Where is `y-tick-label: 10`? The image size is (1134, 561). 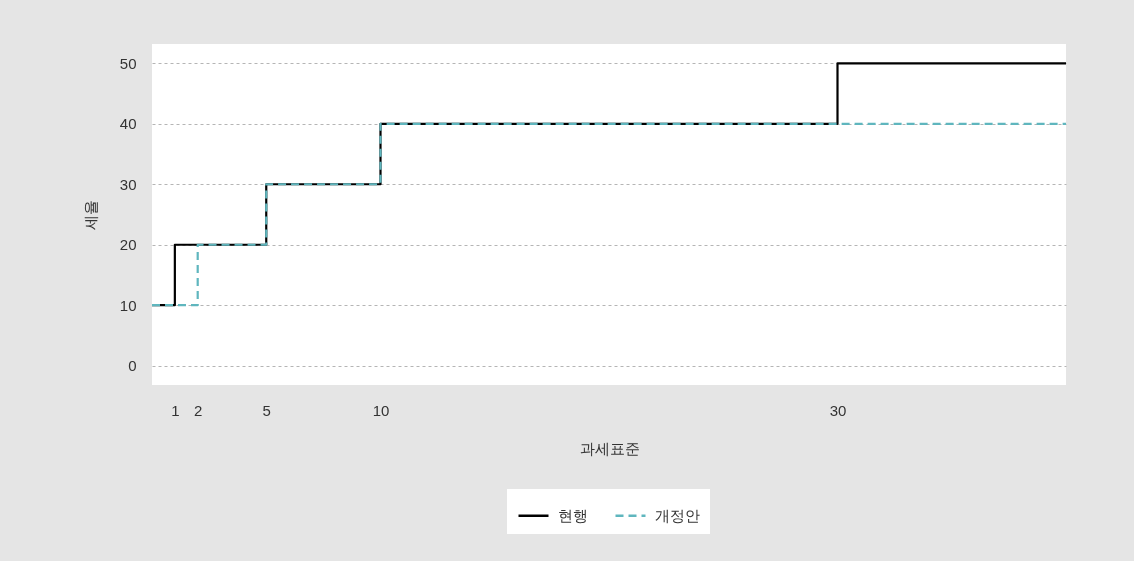 y-tick-label: 10 is located at coordinates (128, 305).